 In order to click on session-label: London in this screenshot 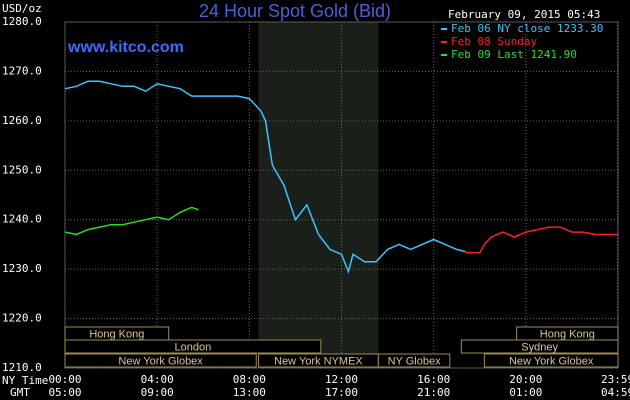, I will do `click(193, 347)`.